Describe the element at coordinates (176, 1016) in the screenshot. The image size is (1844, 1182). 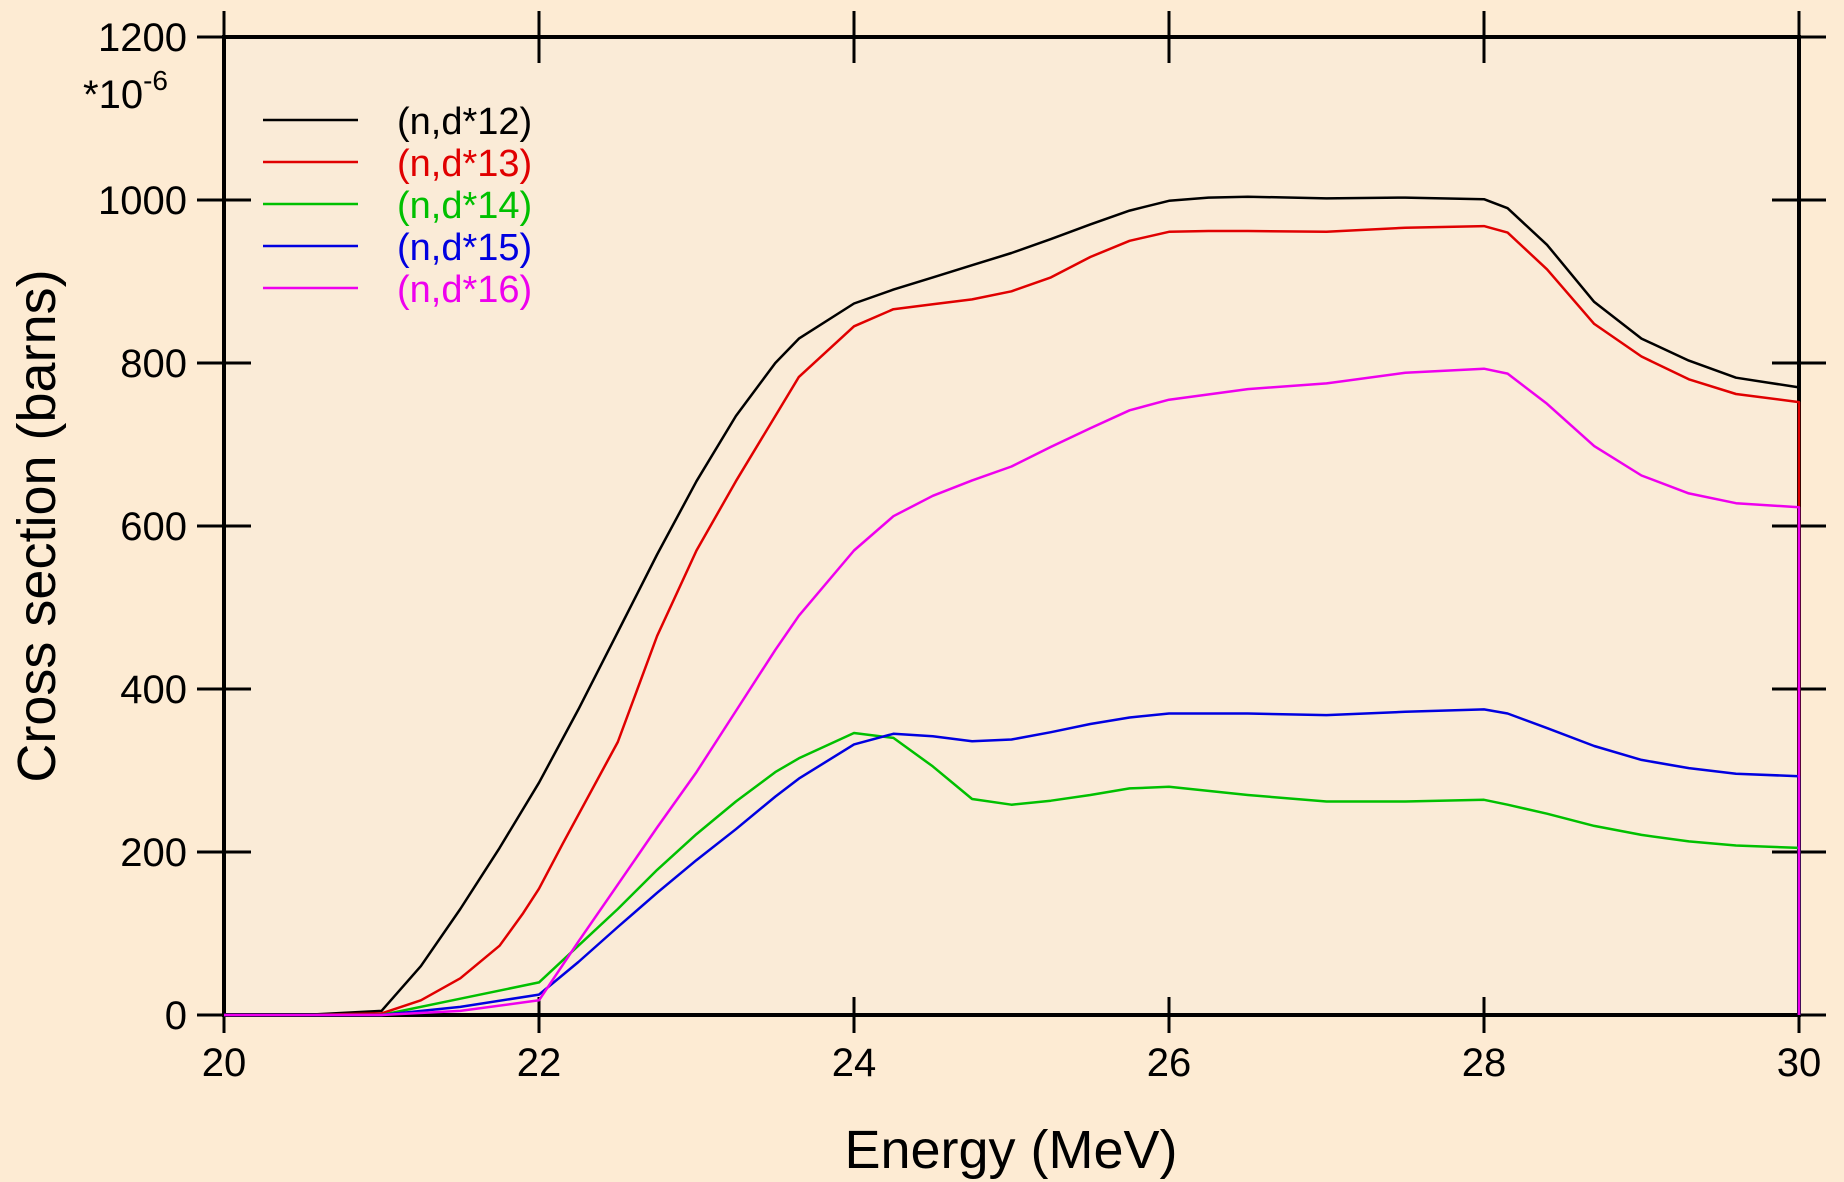
I see `y-tick-label: 0` at that location.